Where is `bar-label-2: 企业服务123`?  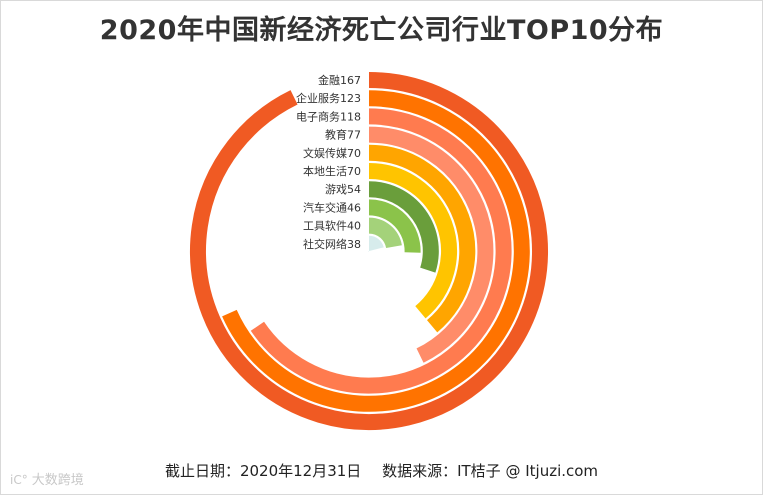 bar-label-2: 企业服务123 is located at coordinates (328, 98).